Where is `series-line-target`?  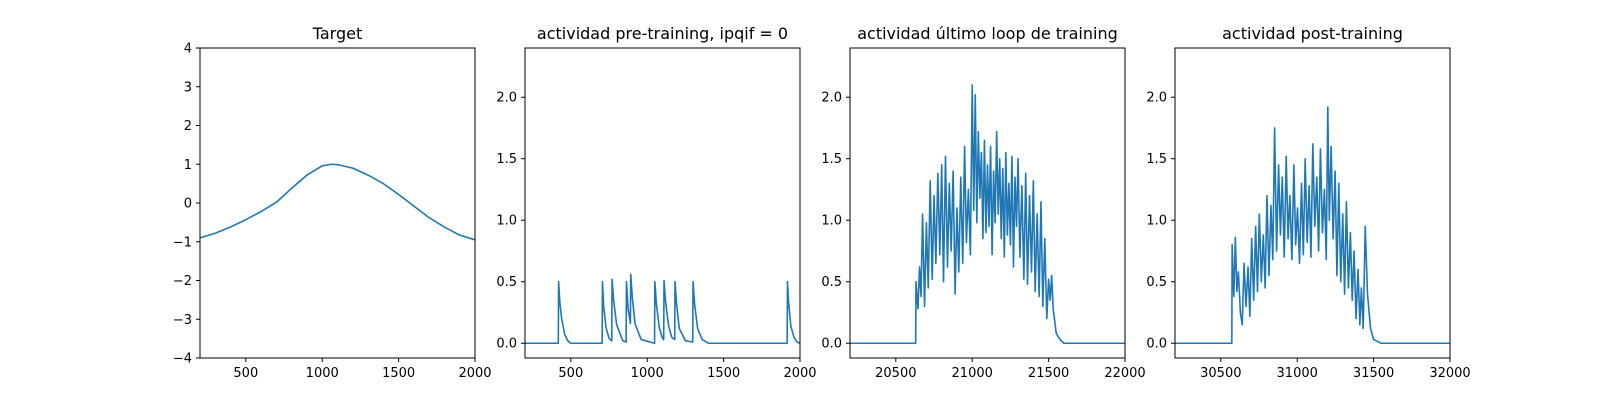 series-line-target is located at coordinates (337, 202).